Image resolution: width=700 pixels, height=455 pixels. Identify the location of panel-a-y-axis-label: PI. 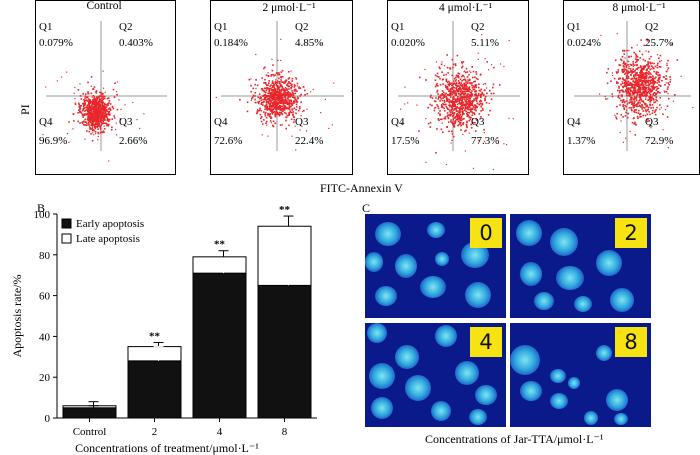
(25, 109).